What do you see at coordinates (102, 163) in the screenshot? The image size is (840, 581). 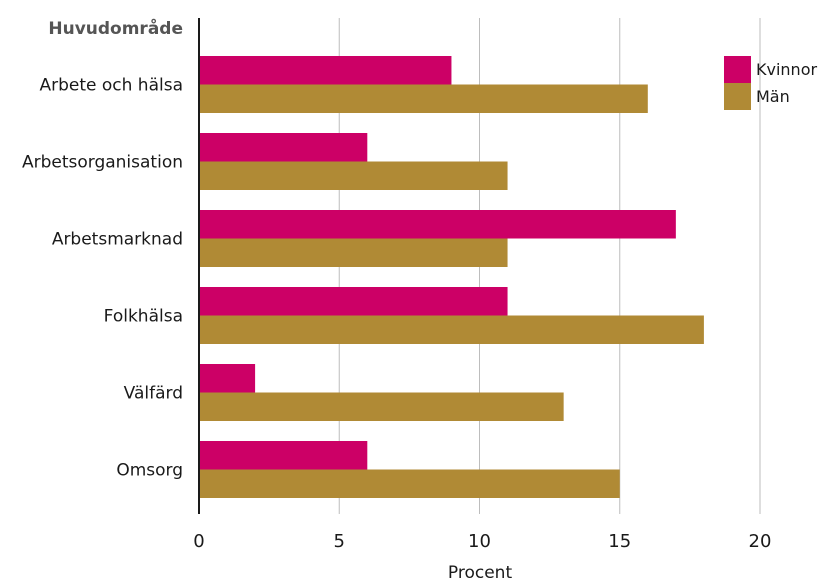 I see `category-label: Arbetsorganisation` at bounding box center [102, 163].